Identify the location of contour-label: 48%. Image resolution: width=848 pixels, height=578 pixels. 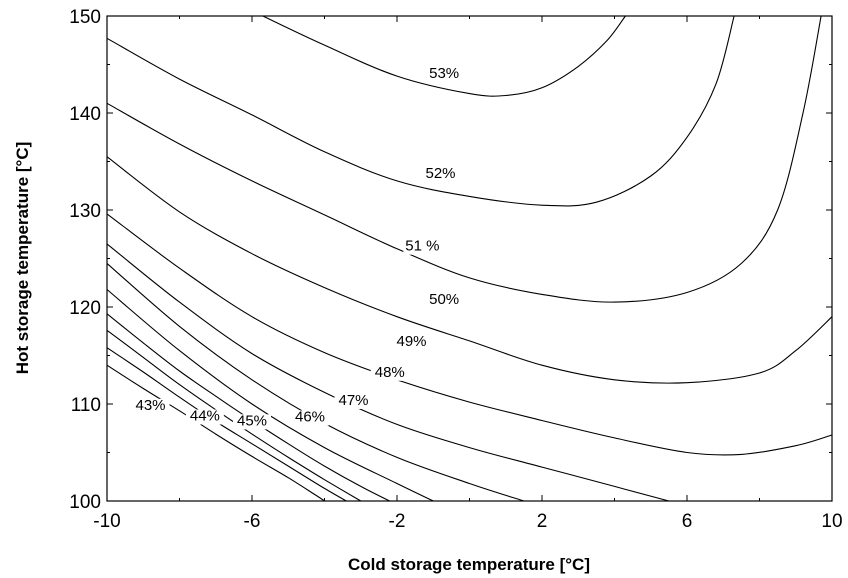
(390, 372).